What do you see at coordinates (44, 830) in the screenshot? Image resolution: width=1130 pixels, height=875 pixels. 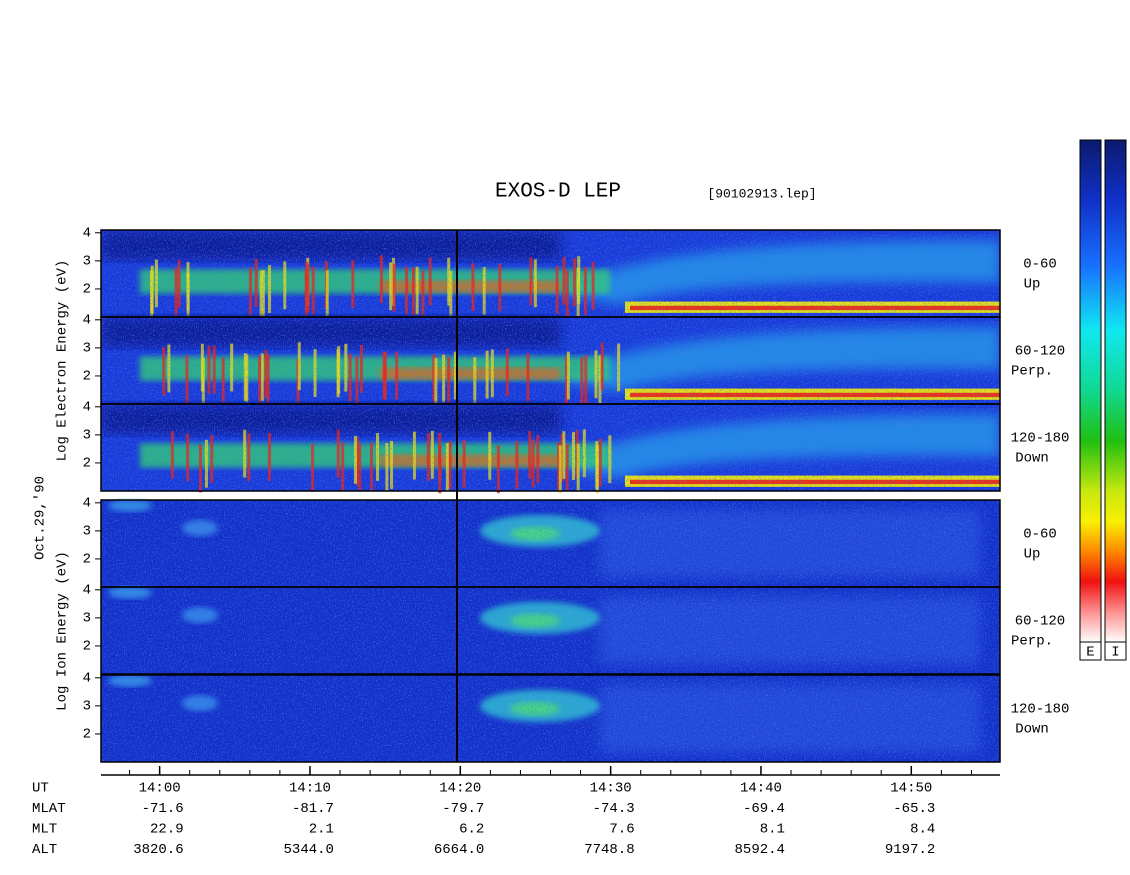 I see `ephemeris-label: MLT` at bounding box center [44, 830].